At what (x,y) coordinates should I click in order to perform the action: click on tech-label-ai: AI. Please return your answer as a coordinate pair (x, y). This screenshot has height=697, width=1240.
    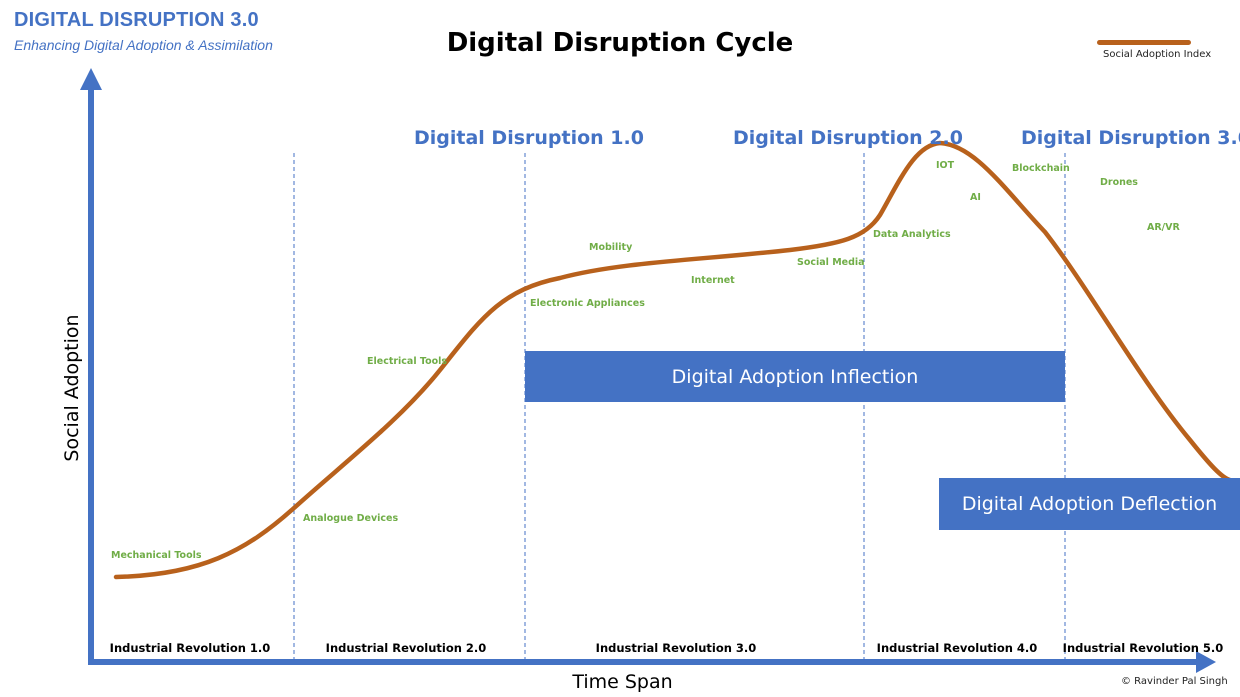
    Looking at the image, I should click on (975, 197).